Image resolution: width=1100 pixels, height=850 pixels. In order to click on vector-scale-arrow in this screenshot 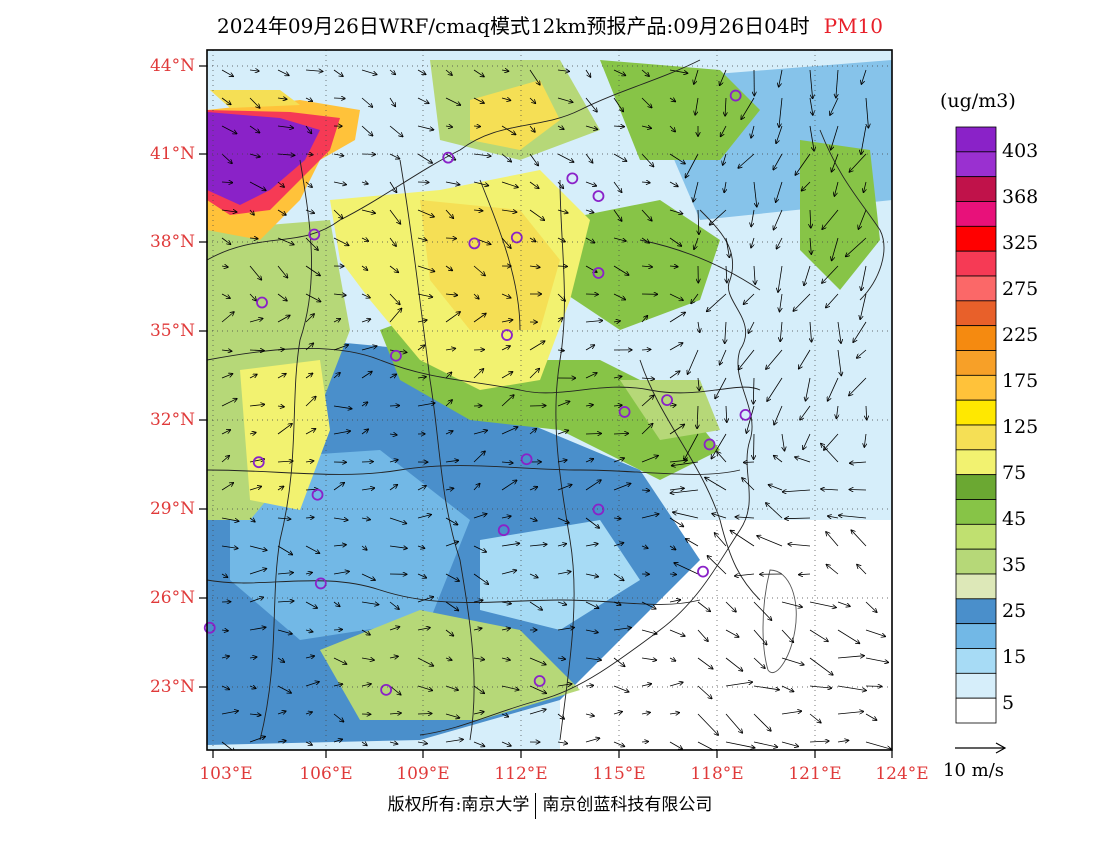, I will do `click(981, 748)`.